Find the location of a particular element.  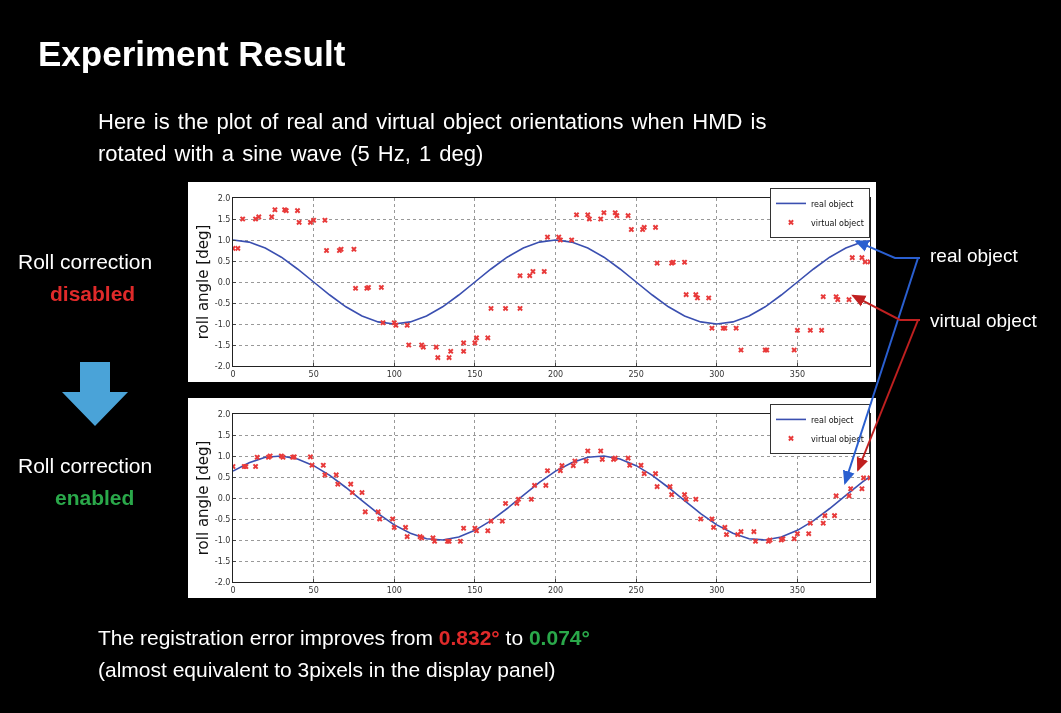

text: disabled is located at coordinates (93, 294).